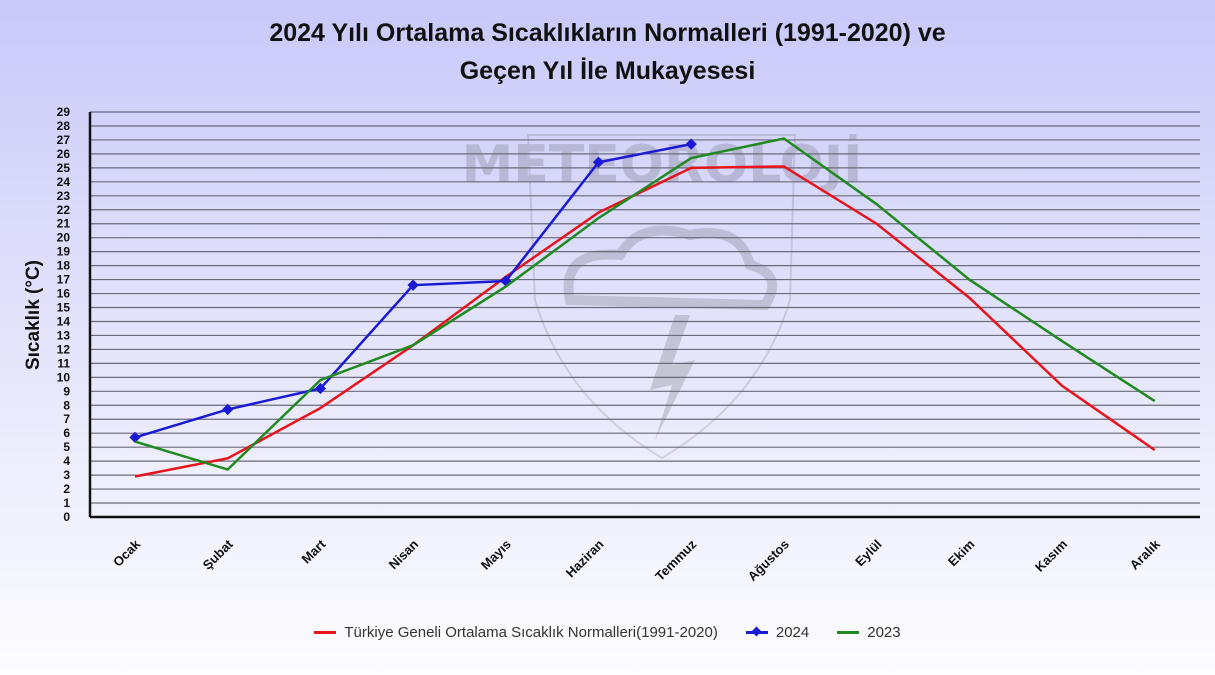 This screenshot has width=1215, height=675. What do you see at coordinates (961, 553) in the screenshot?
I see `x-tick-label: Ekim` at bounding box center [961, 553].